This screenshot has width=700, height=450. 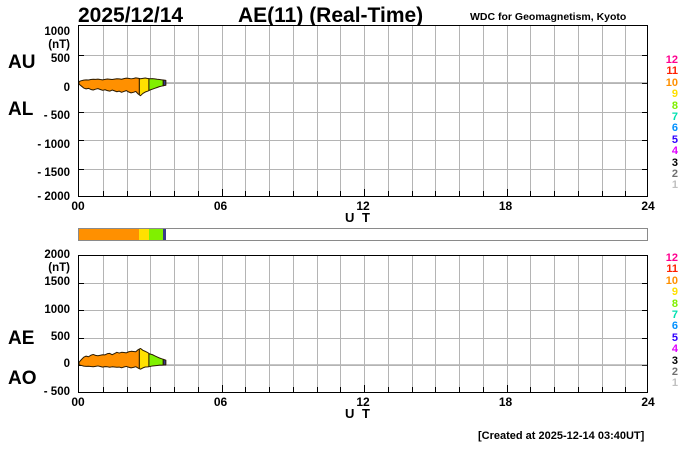 I want to click on x-axis-title-bottom: U T, so click(x=358, y=413).